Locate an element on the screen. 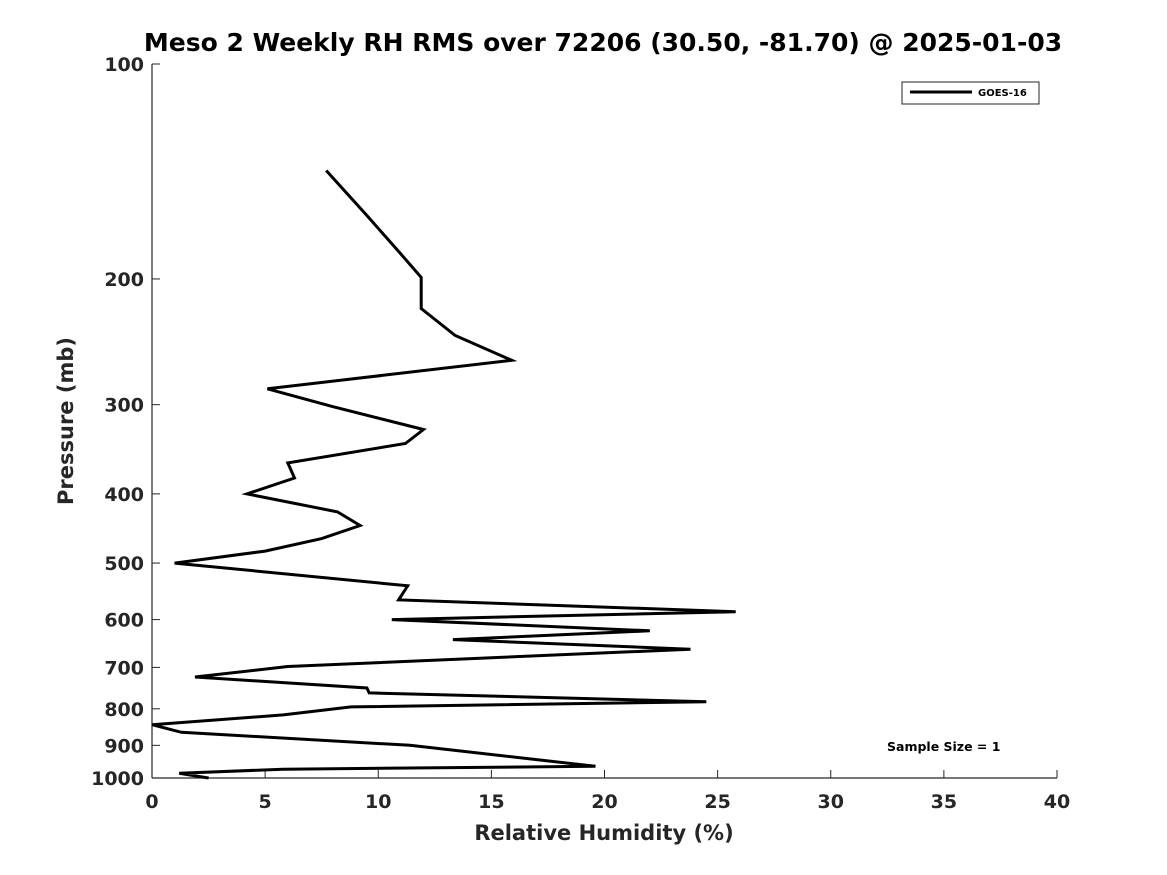  x-tick-label: 35 is located at coordinates (944, 802).